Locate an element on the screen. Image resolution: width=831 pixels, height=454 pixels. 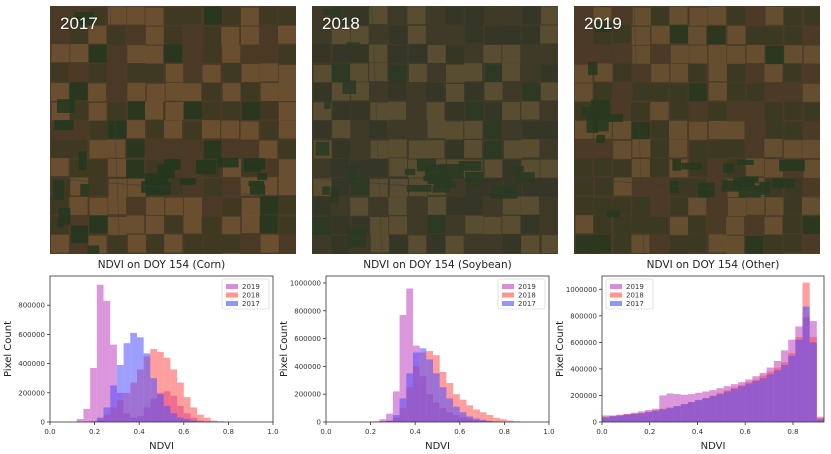
y-tick-label: 600000 is located at coordinates (307, 339).